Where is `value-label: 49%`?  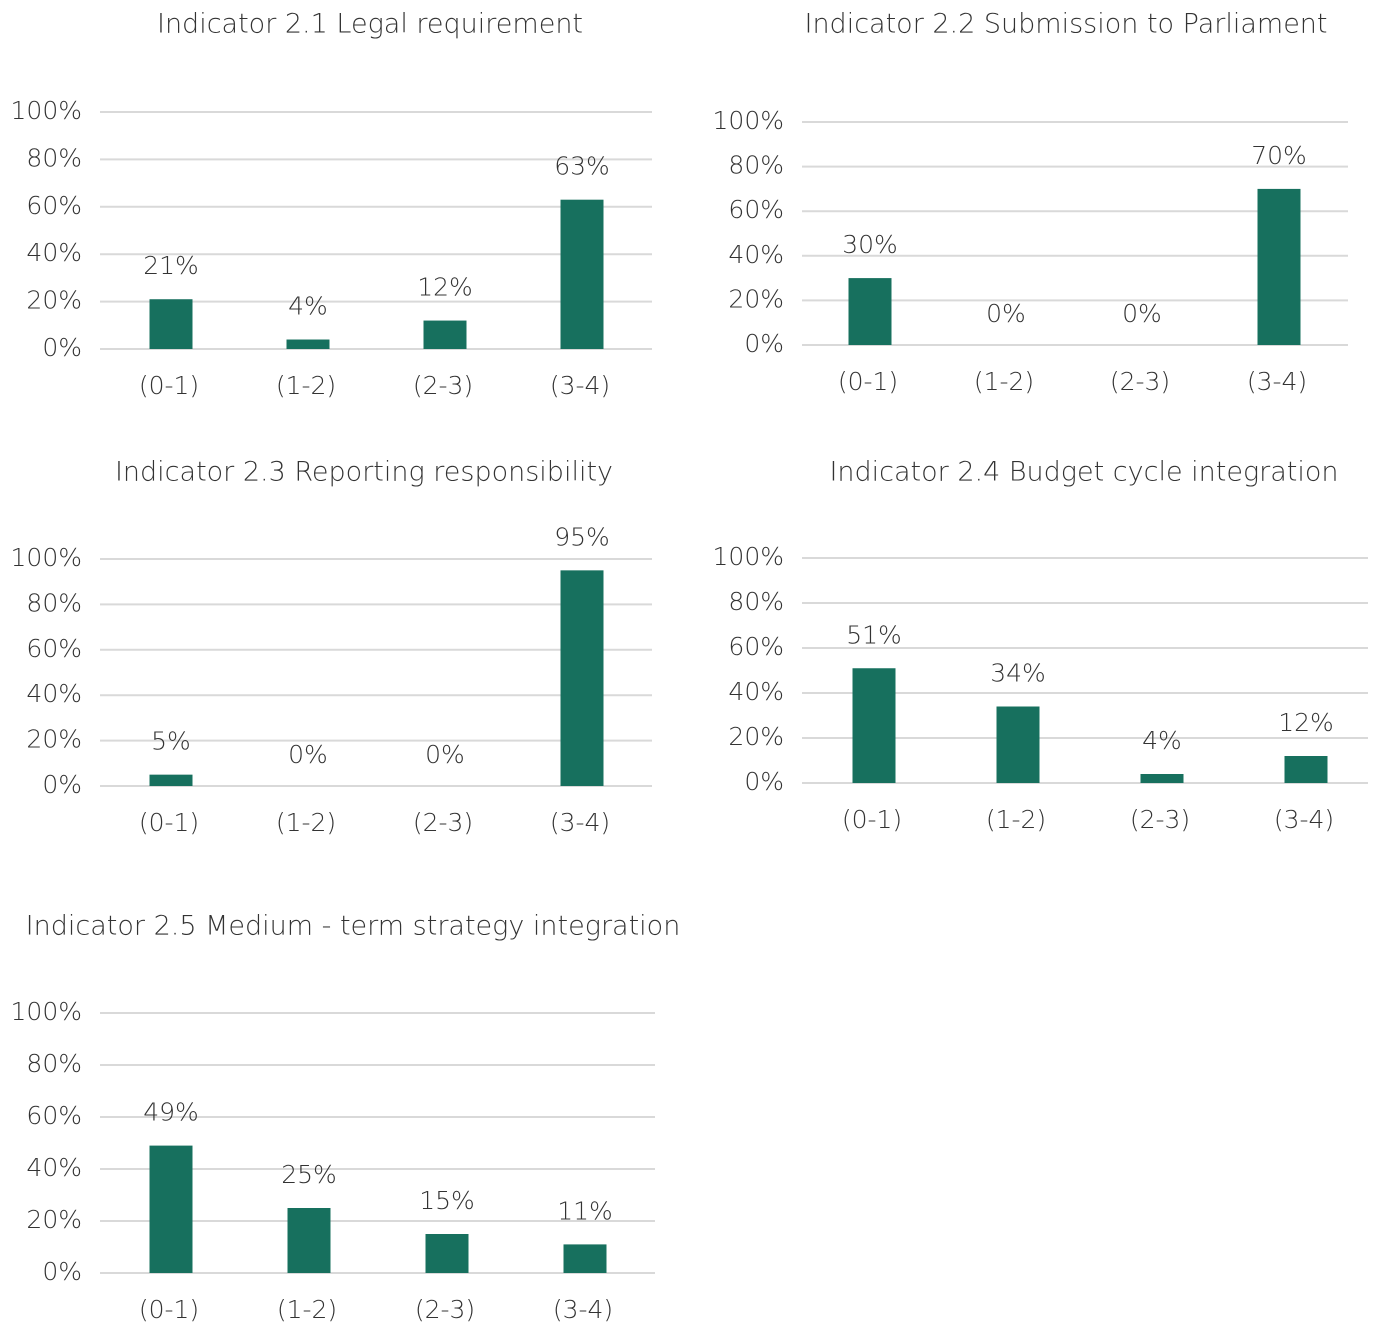 value-label: 49% is located at coordinates (171, 1112).